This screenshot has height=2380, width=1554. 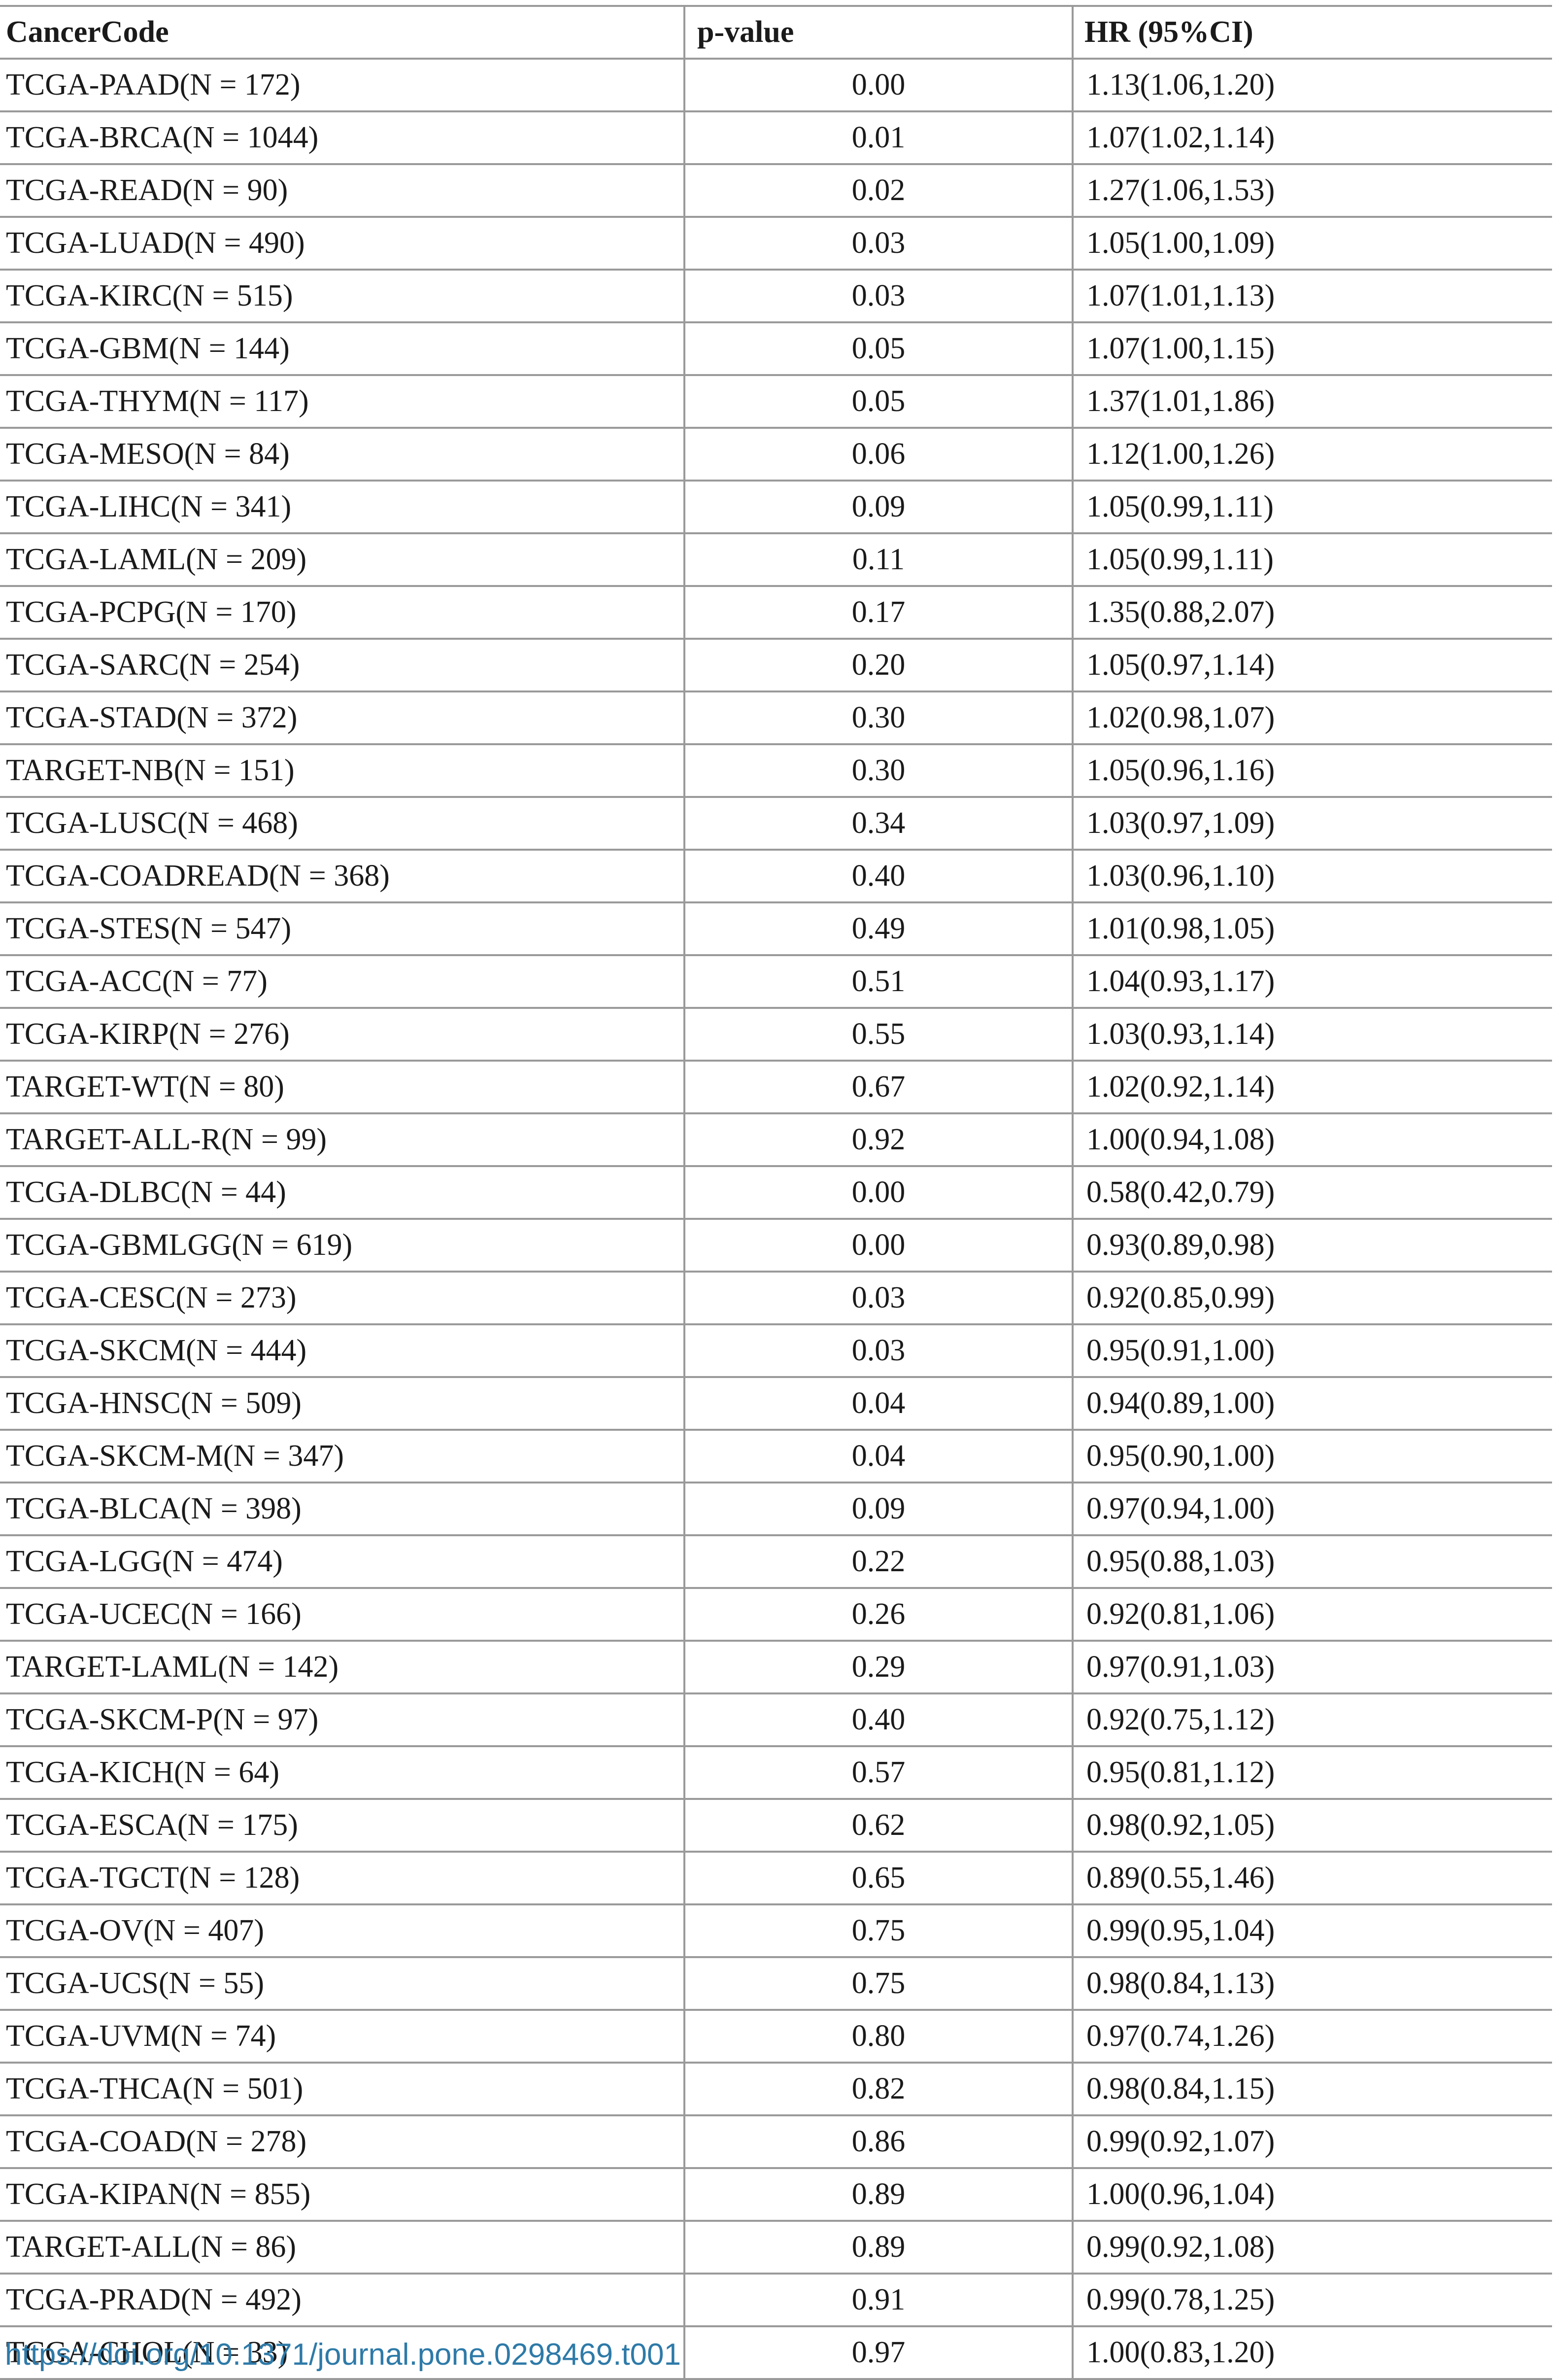 I want to click on table-row: TCGA-SKCM-P(N = 97) 0.40 0.92(0.75,1.12), so click(x=776, y=1720).